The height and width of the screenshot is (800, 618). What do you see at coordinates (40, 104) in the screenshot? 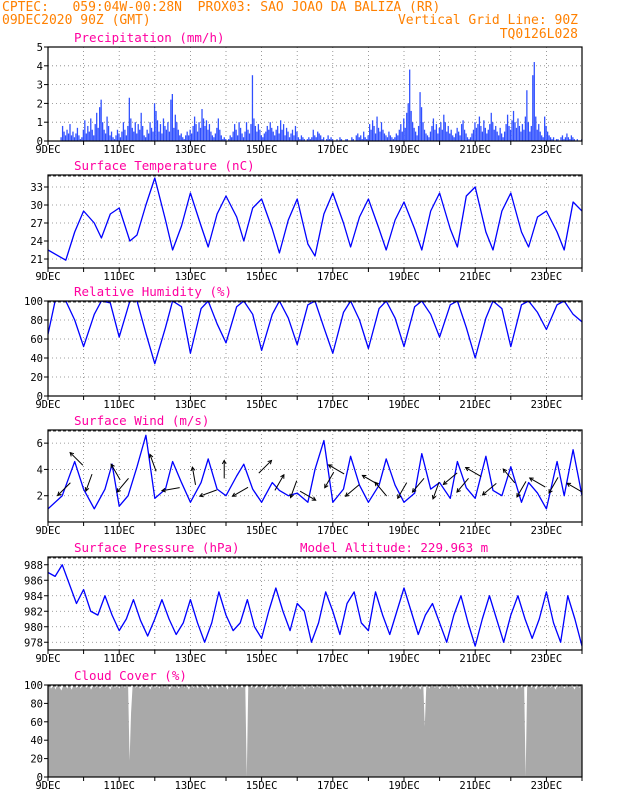
I see `y-tick-label: 2` at bounding box center [40, 104].